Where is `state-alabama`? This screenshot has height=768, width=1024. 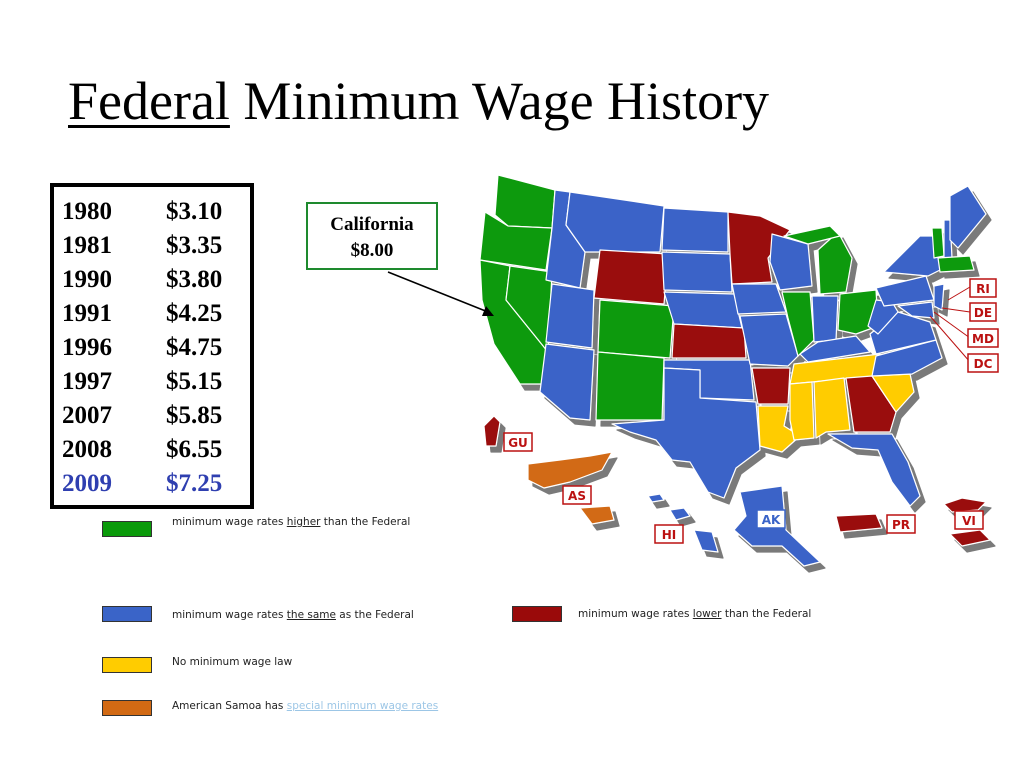 state-alabama is located at coordinates (832, 408).